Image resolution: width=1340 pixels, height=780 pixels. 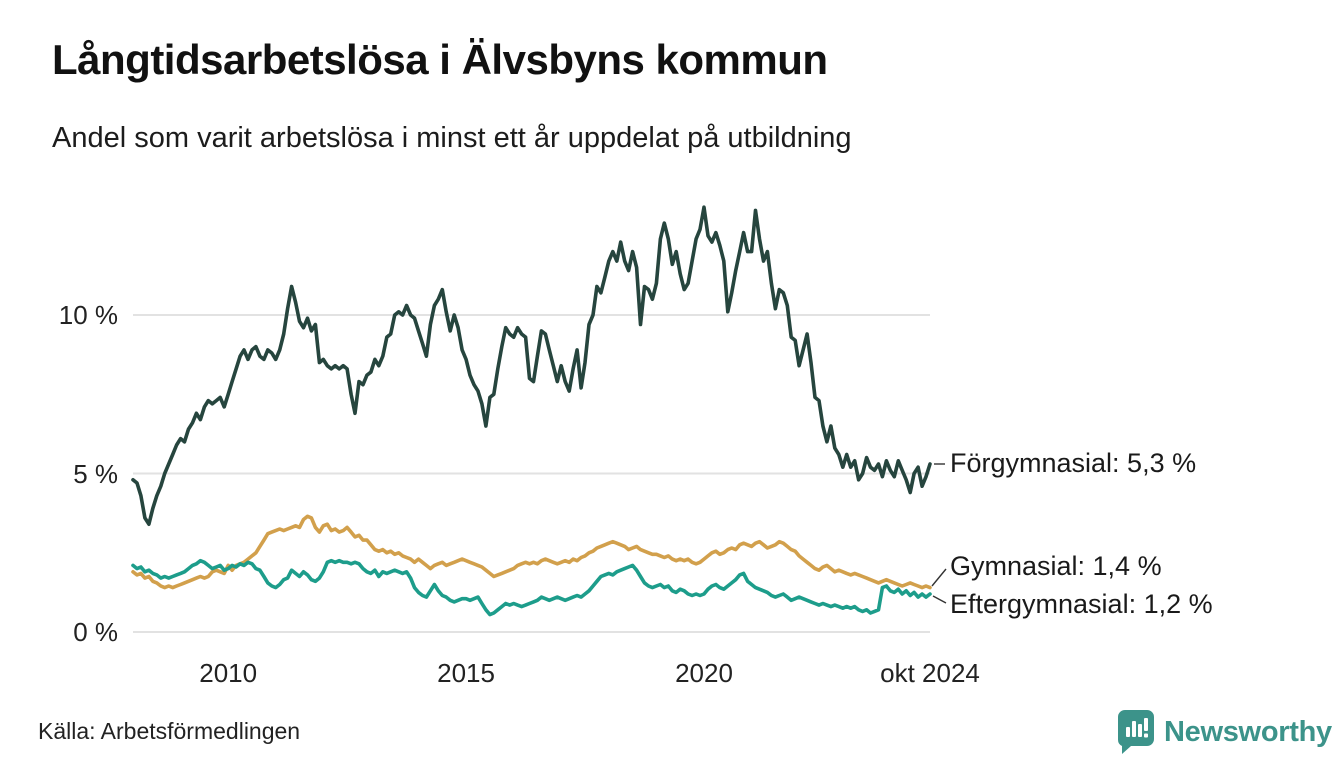 What do you see at coordinates (939, 599) in the screenshot?
I see `leader-eftergymnasial` at bounding box center [939, 599].